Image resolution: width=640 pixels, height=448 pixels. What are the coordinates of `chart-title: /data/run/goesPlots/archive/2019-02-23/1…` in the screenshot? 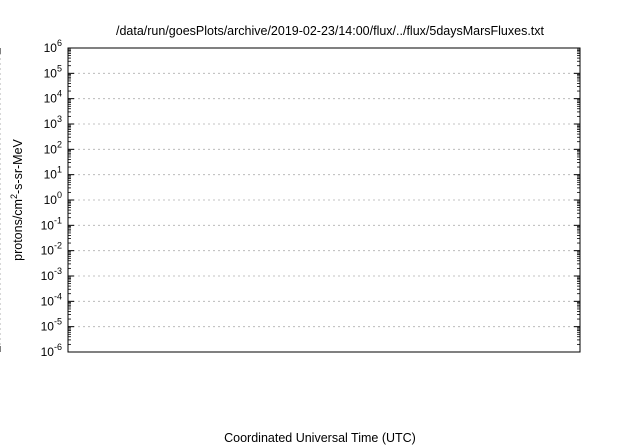 It's located at (330, 31).